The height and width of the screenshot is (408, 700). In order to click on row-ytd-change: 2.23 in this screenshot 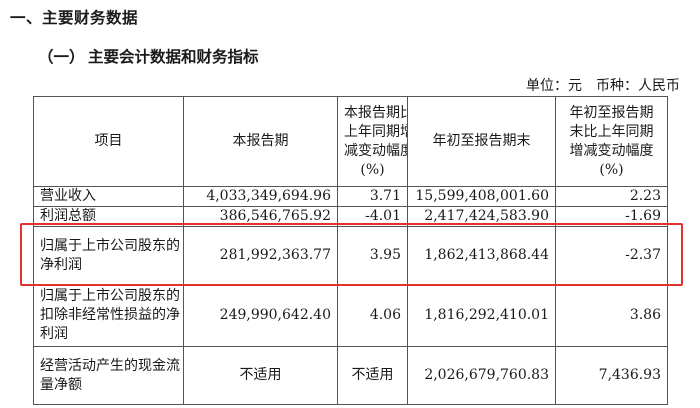, I will do `click(611, 196)`.